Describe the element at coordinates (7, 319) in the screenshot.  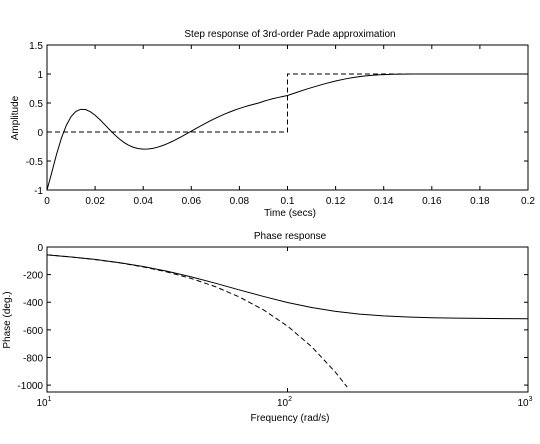
I see `phase-y-axis-label: Phase (deg.)` at that location.